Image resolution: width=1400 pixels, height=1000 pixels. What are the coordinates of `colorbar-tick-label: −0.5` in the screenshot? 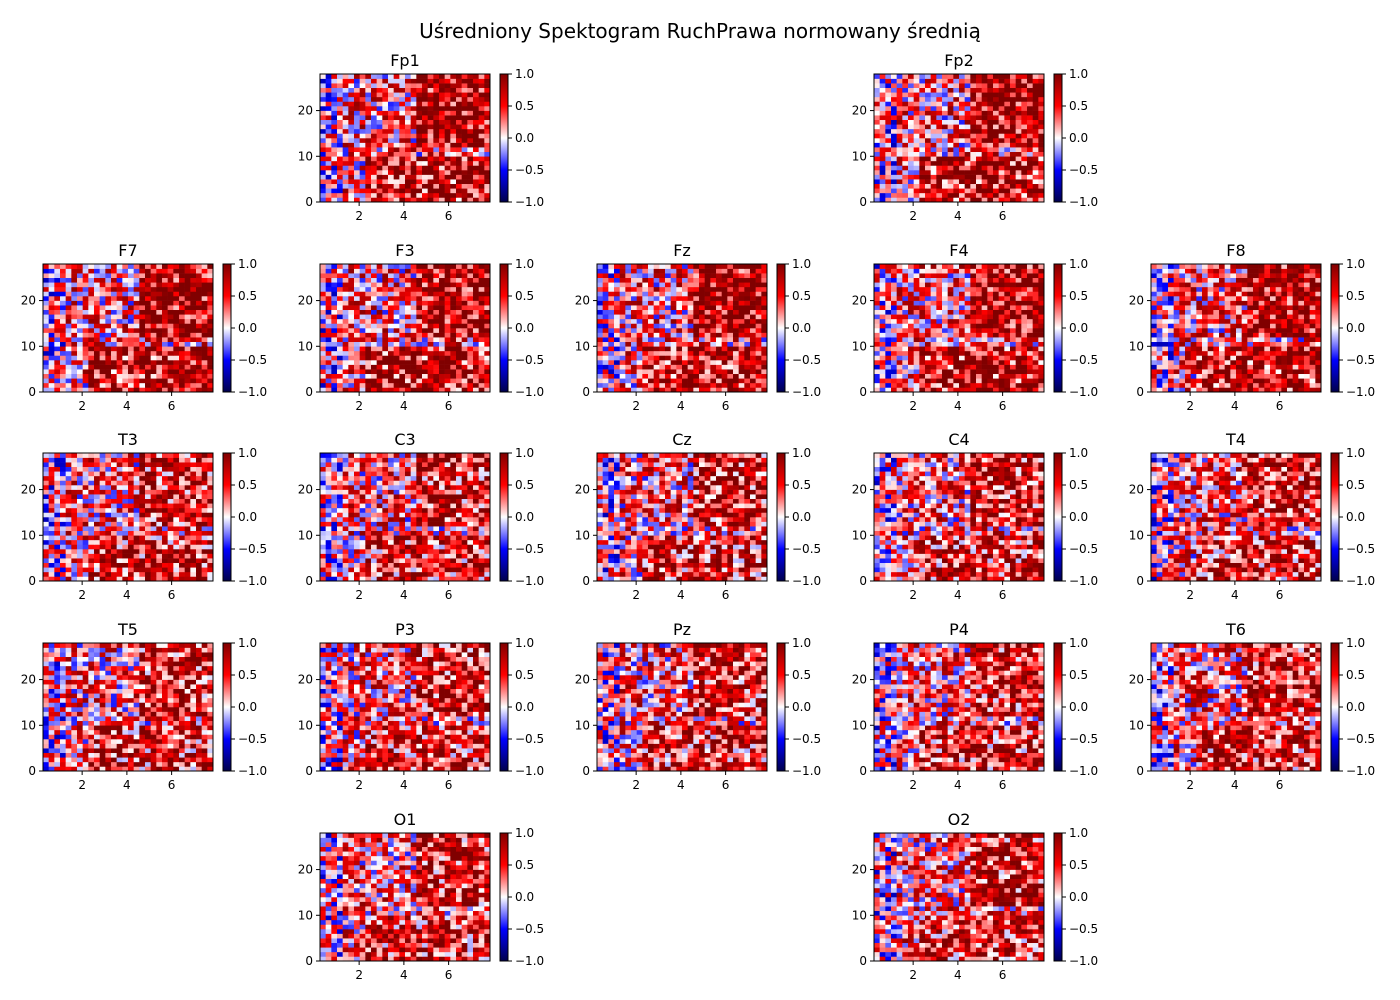 It's located at (529, 360).